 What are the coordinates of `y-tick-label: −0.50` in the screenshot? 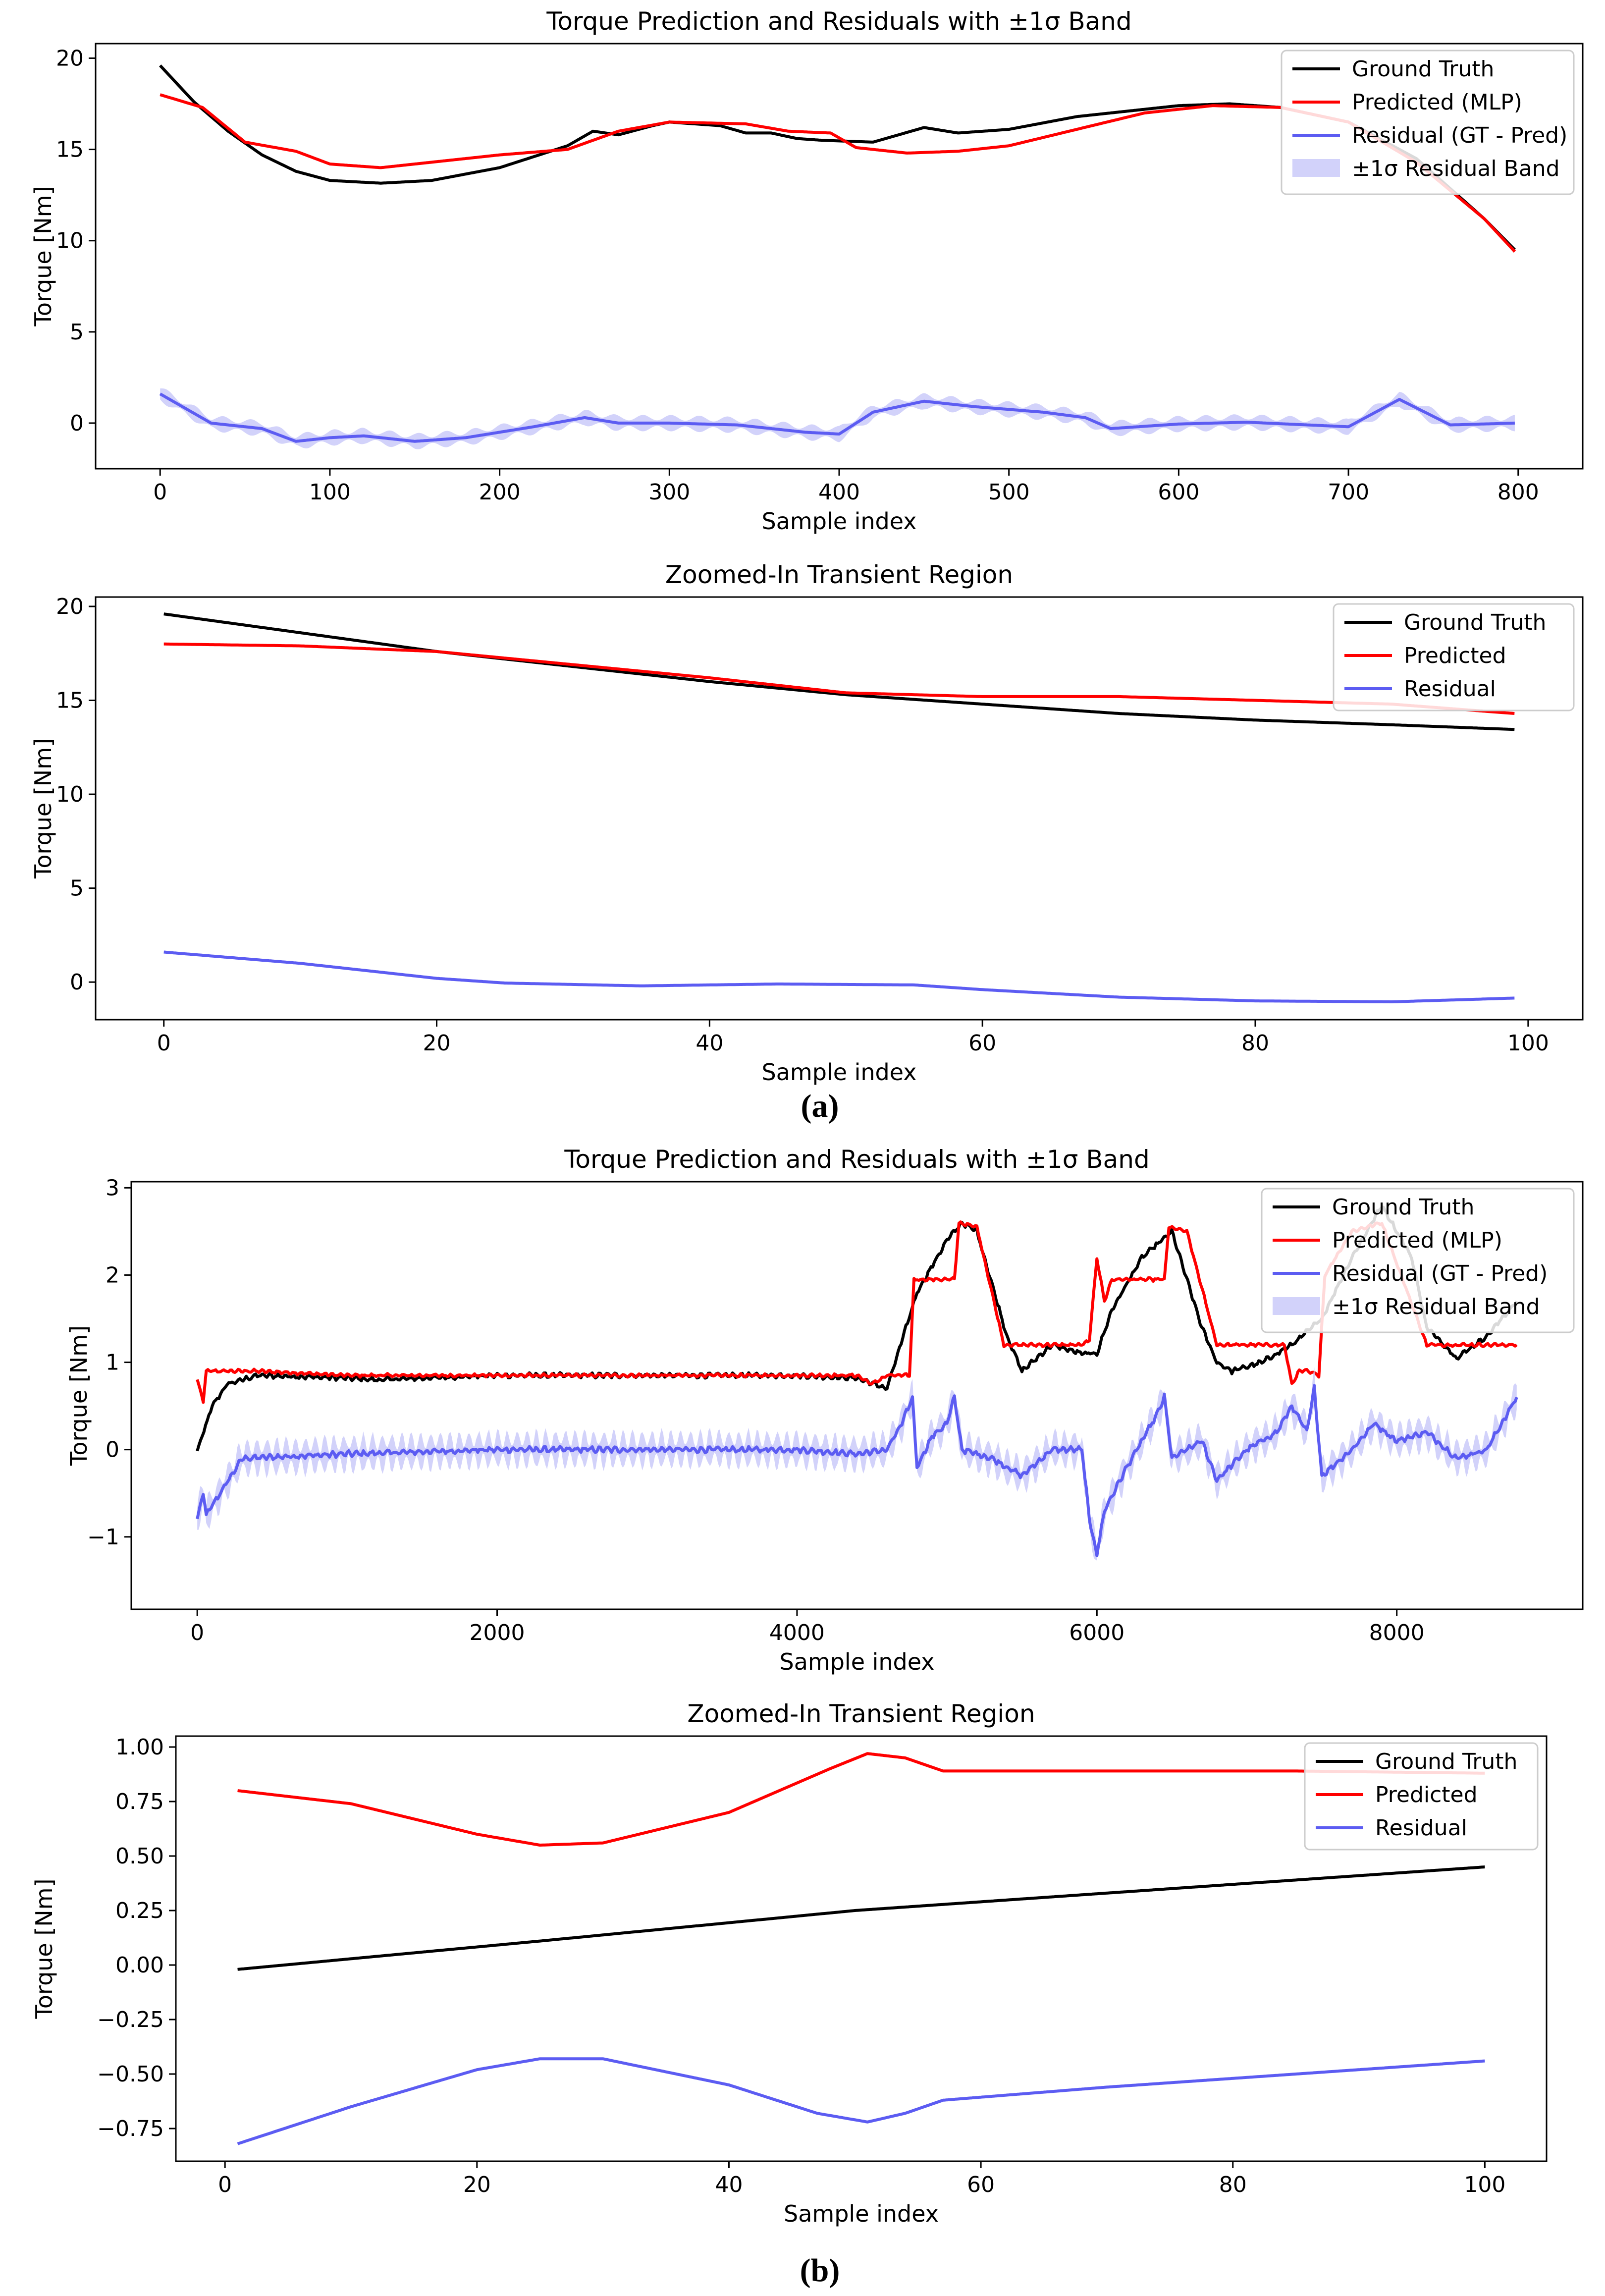 It's located at (130, 2074).